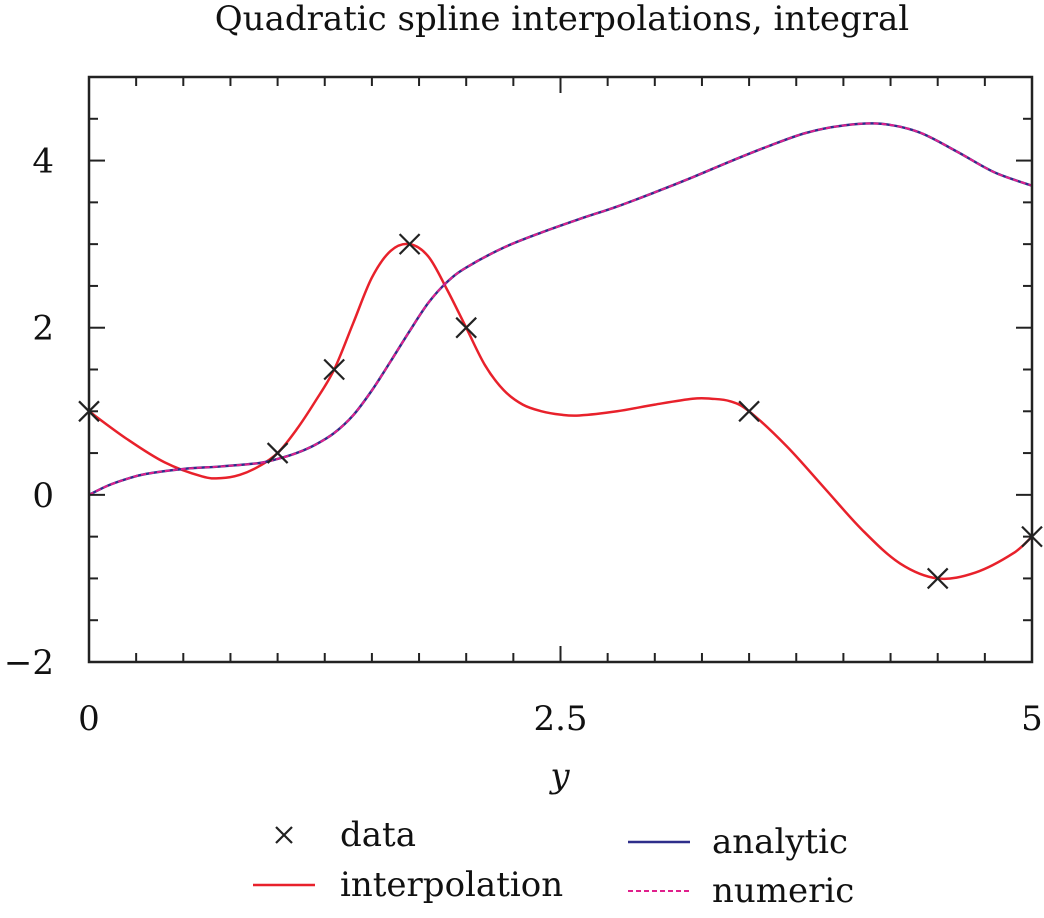  Describe the element at coordinates (43, 162) in the screenshot. I see `y-tick-label: 4` at that location.